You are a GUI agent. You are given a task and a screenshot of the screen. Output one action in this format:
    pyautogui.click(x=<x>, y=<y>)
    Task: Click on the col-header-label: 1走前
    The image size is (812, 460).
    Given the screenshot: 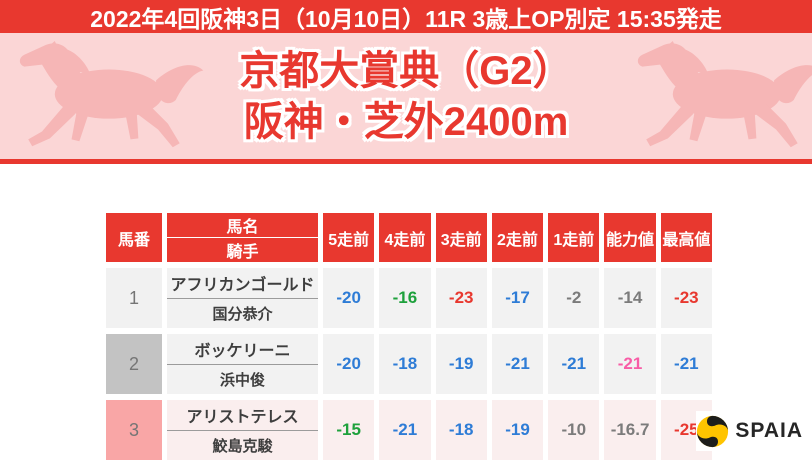 What is the action you would take?
    pyautogui.click(x=573, y=238)
    